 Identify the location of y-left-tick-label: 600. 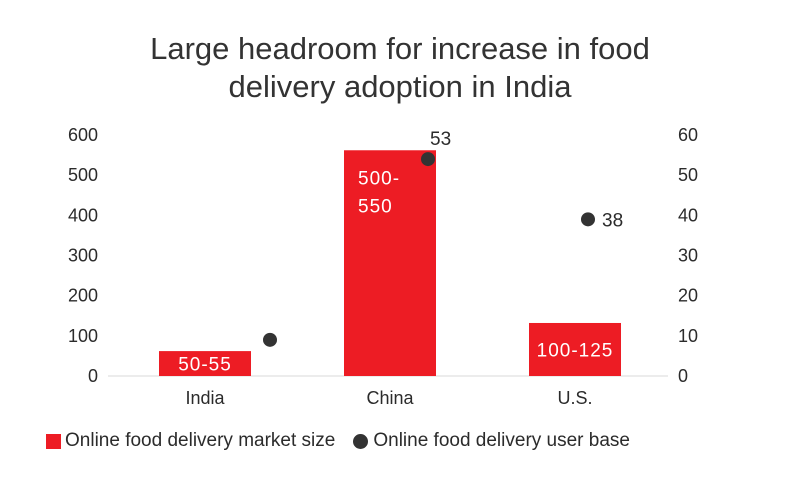
(83, 135).